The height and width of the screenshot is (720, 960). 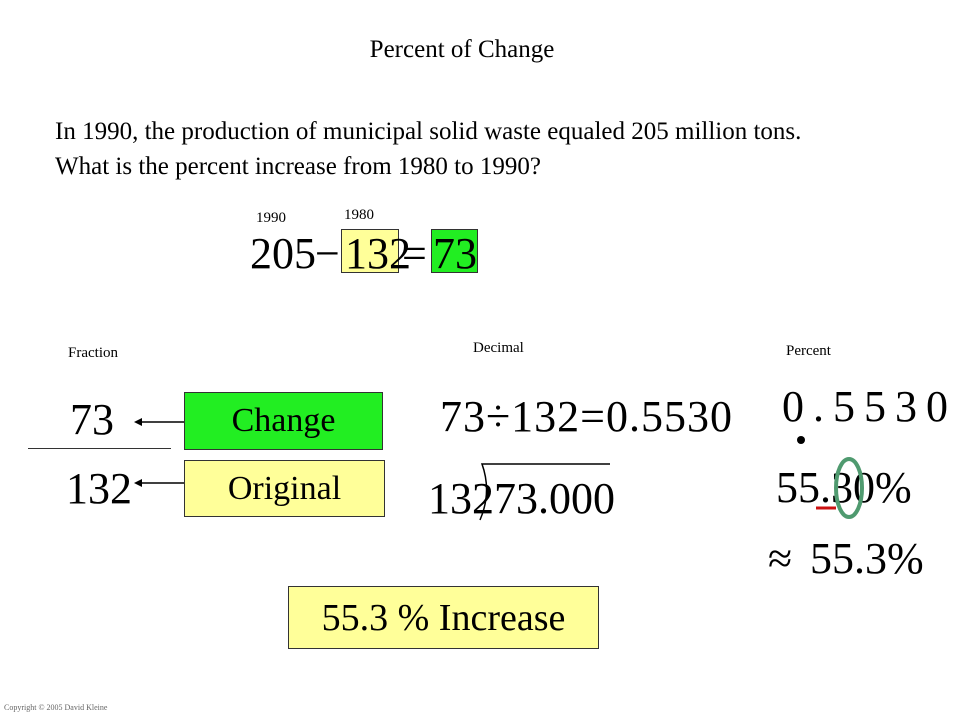 I want to click on label-1990: 1990, so click(x=271, y=218).